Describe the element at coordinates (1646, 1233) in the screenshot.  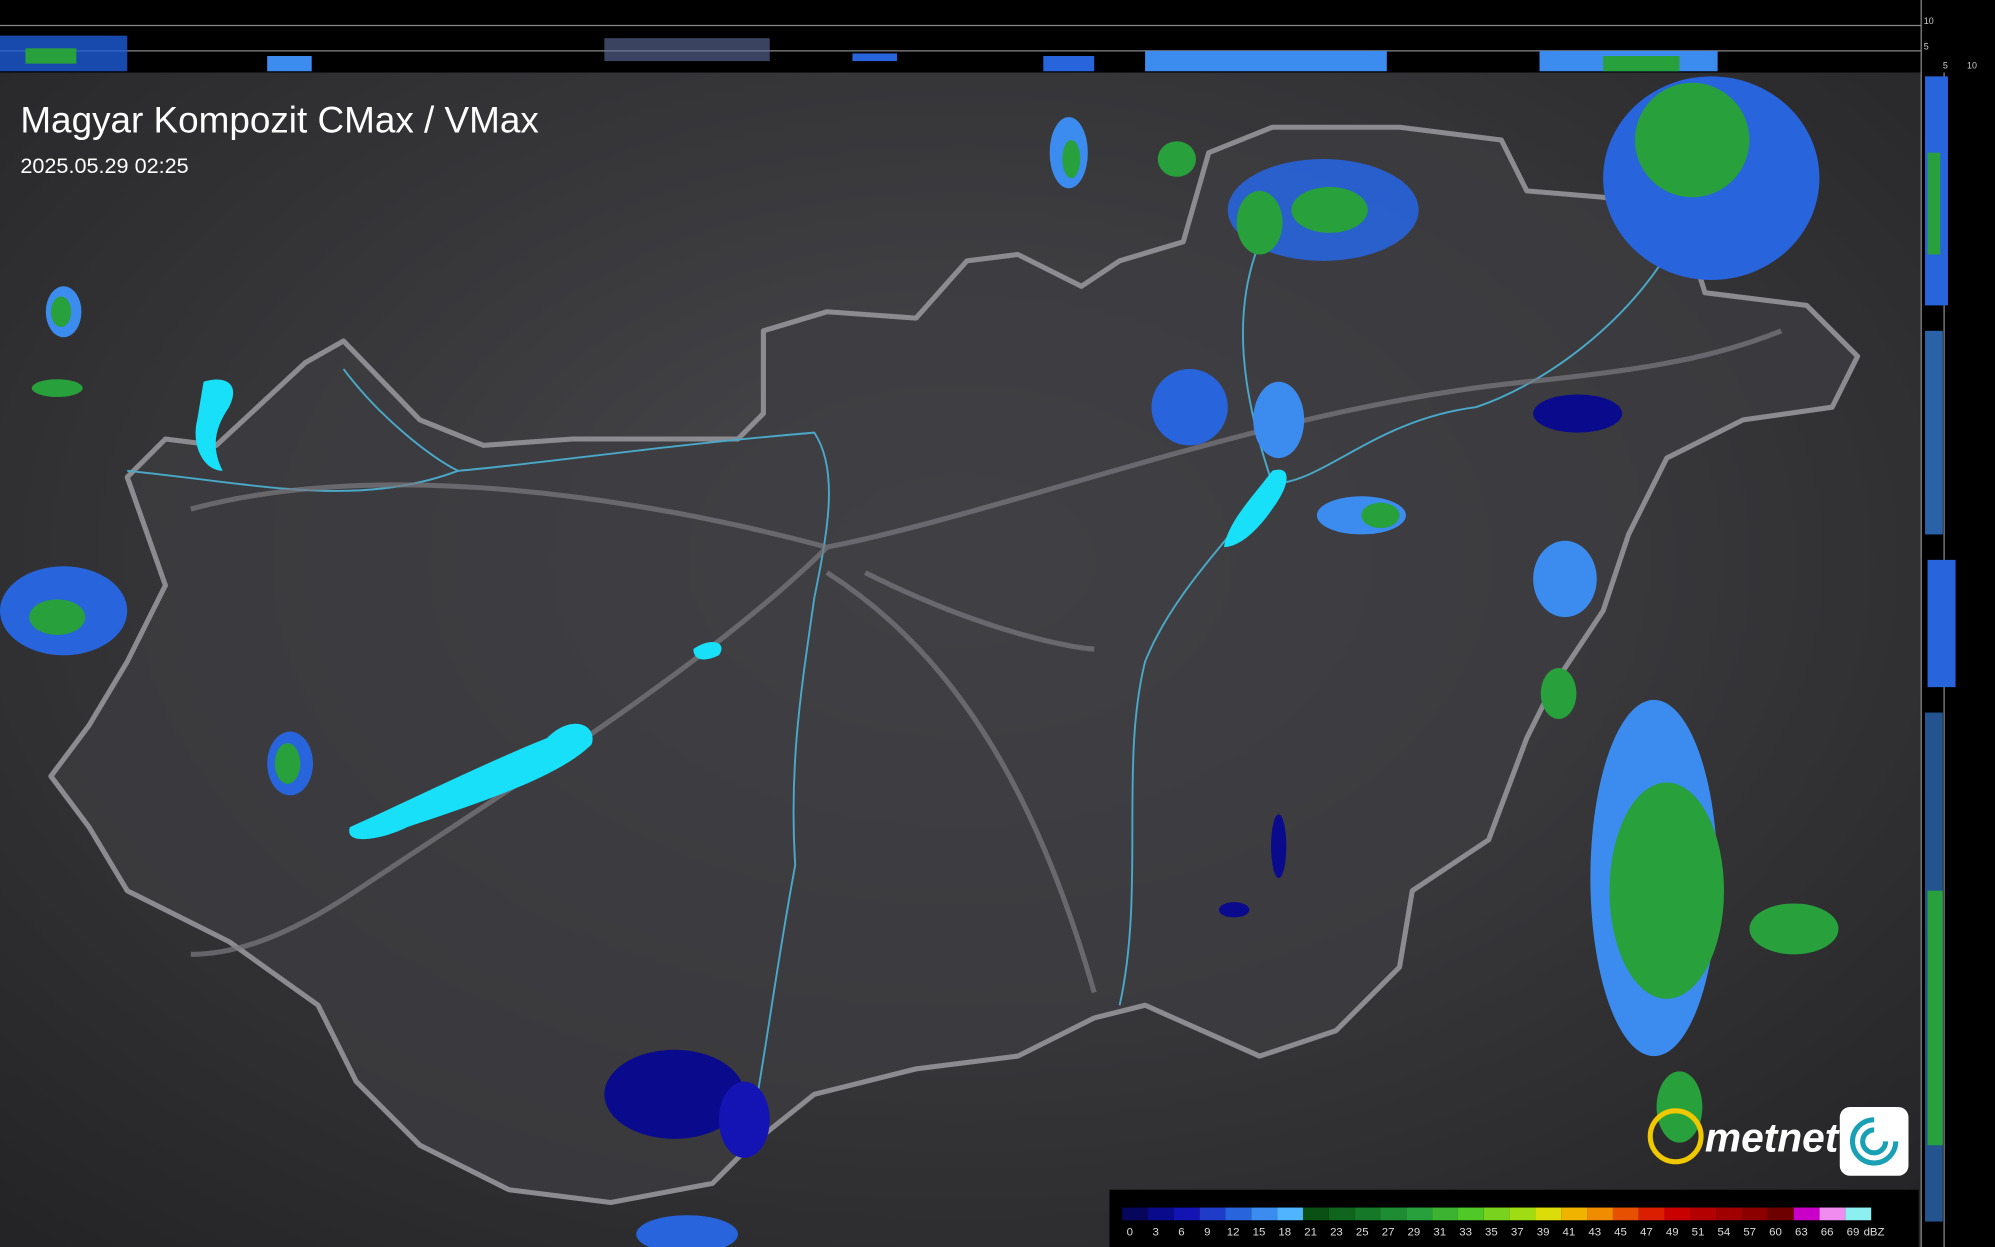
I see `legend-label: 47` at that location.